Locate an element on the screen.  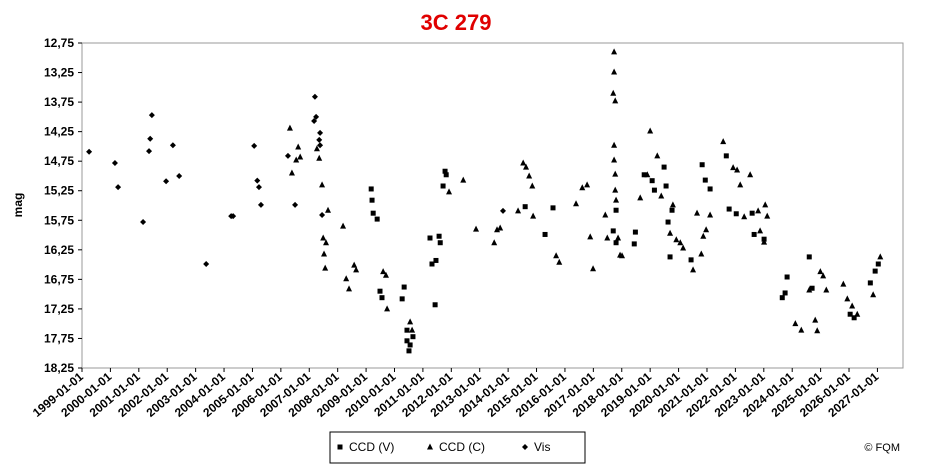
y-axis-label: mag is located at coordinates (18, 205).